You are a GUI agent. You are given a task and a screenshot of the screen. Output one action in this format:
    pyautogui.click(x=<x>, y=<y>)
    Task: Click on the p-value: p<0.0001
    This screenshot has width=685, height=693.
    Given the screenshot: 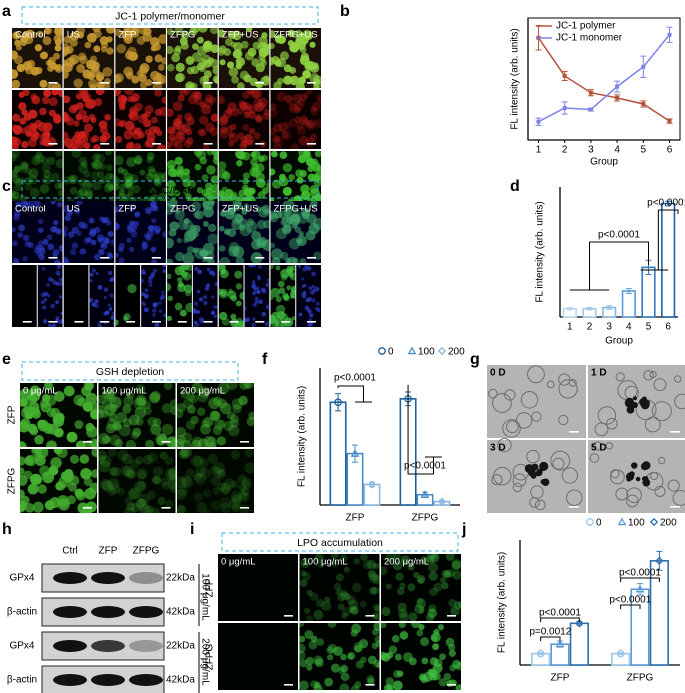 What is the action you would take?
    pyautogui.click(x=666, y=203)
    